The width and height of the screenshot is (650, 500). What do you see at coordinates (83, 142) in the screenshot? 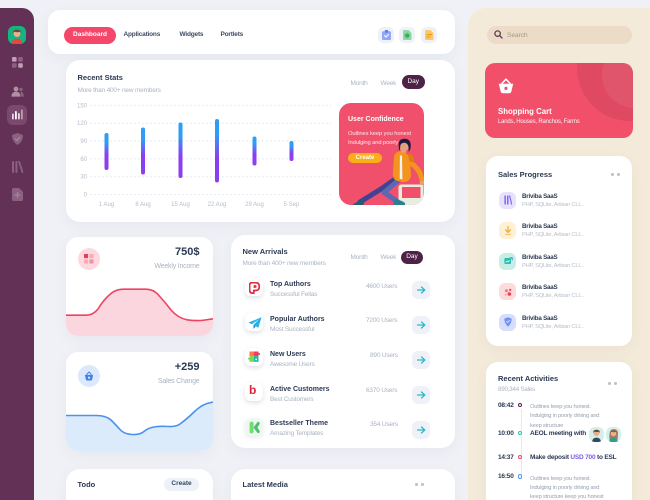
I see `svg-text: 90` at bounding box center [83, 142].